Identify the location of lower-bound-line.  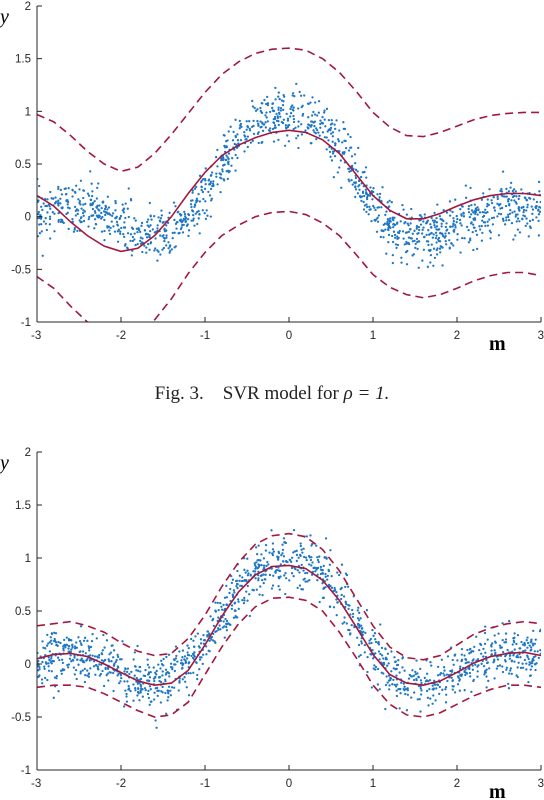
(289, 266).